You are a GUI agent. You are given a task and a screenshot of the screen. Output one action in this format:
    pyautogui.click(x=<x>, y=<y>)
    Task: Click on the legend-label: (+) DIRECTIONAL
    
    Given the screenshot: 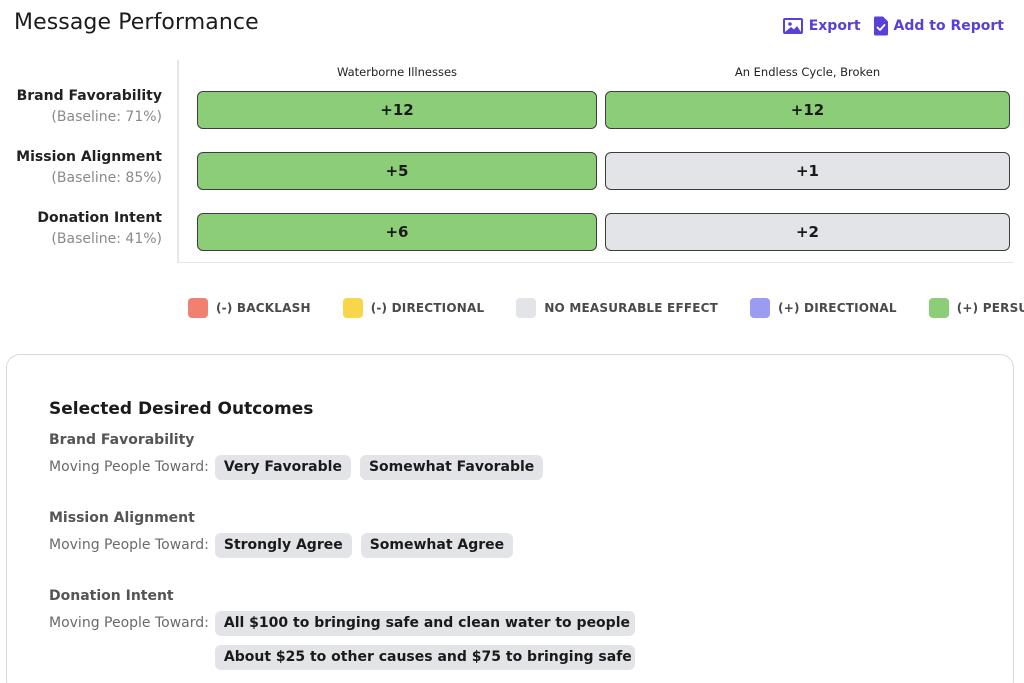 What is the action you would take?
    pyautogui.click(x=837, y=308)
    